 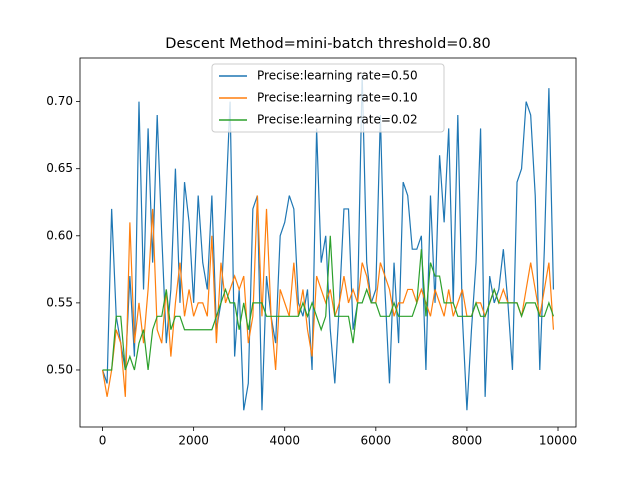 I want to click on x-tick-label: 6000, so click(x=376, y=441).